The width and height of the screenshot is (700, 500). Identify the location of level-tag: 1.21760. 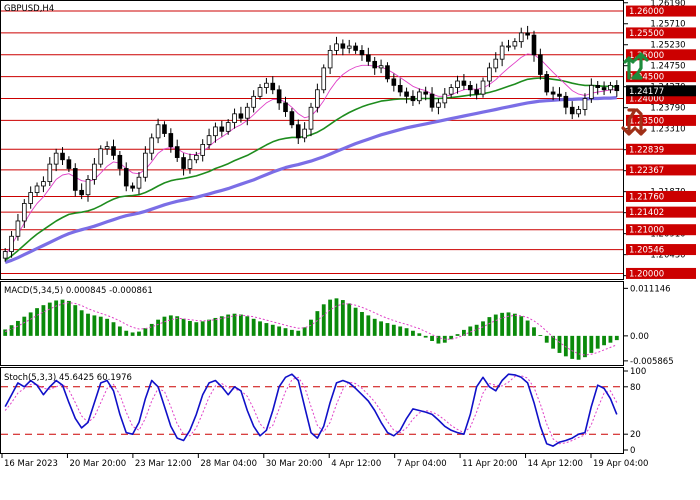
(661, 196).